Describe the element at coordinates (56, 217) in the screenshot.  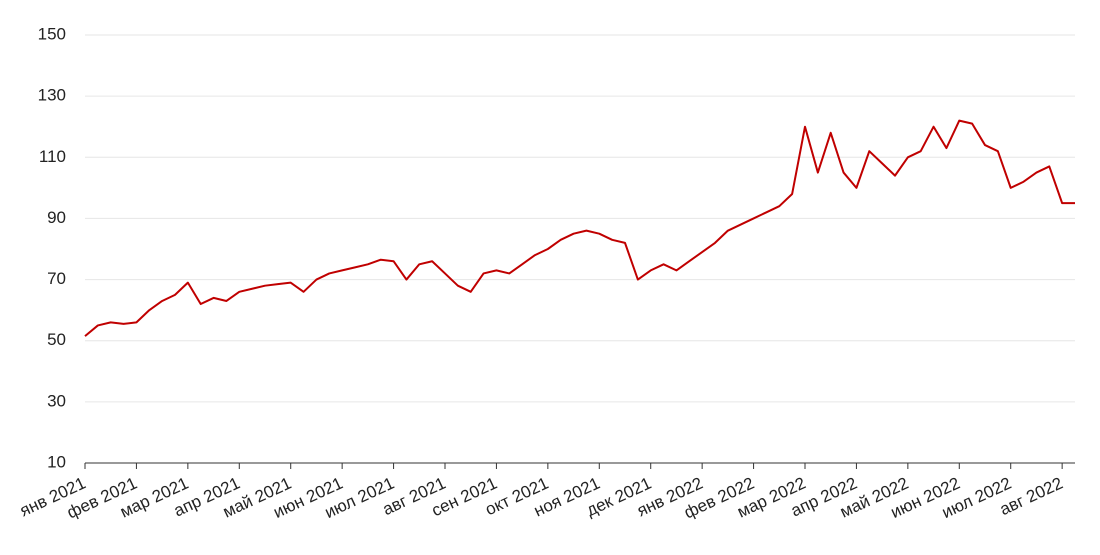
I see `y-tick-label: 90` at that location.